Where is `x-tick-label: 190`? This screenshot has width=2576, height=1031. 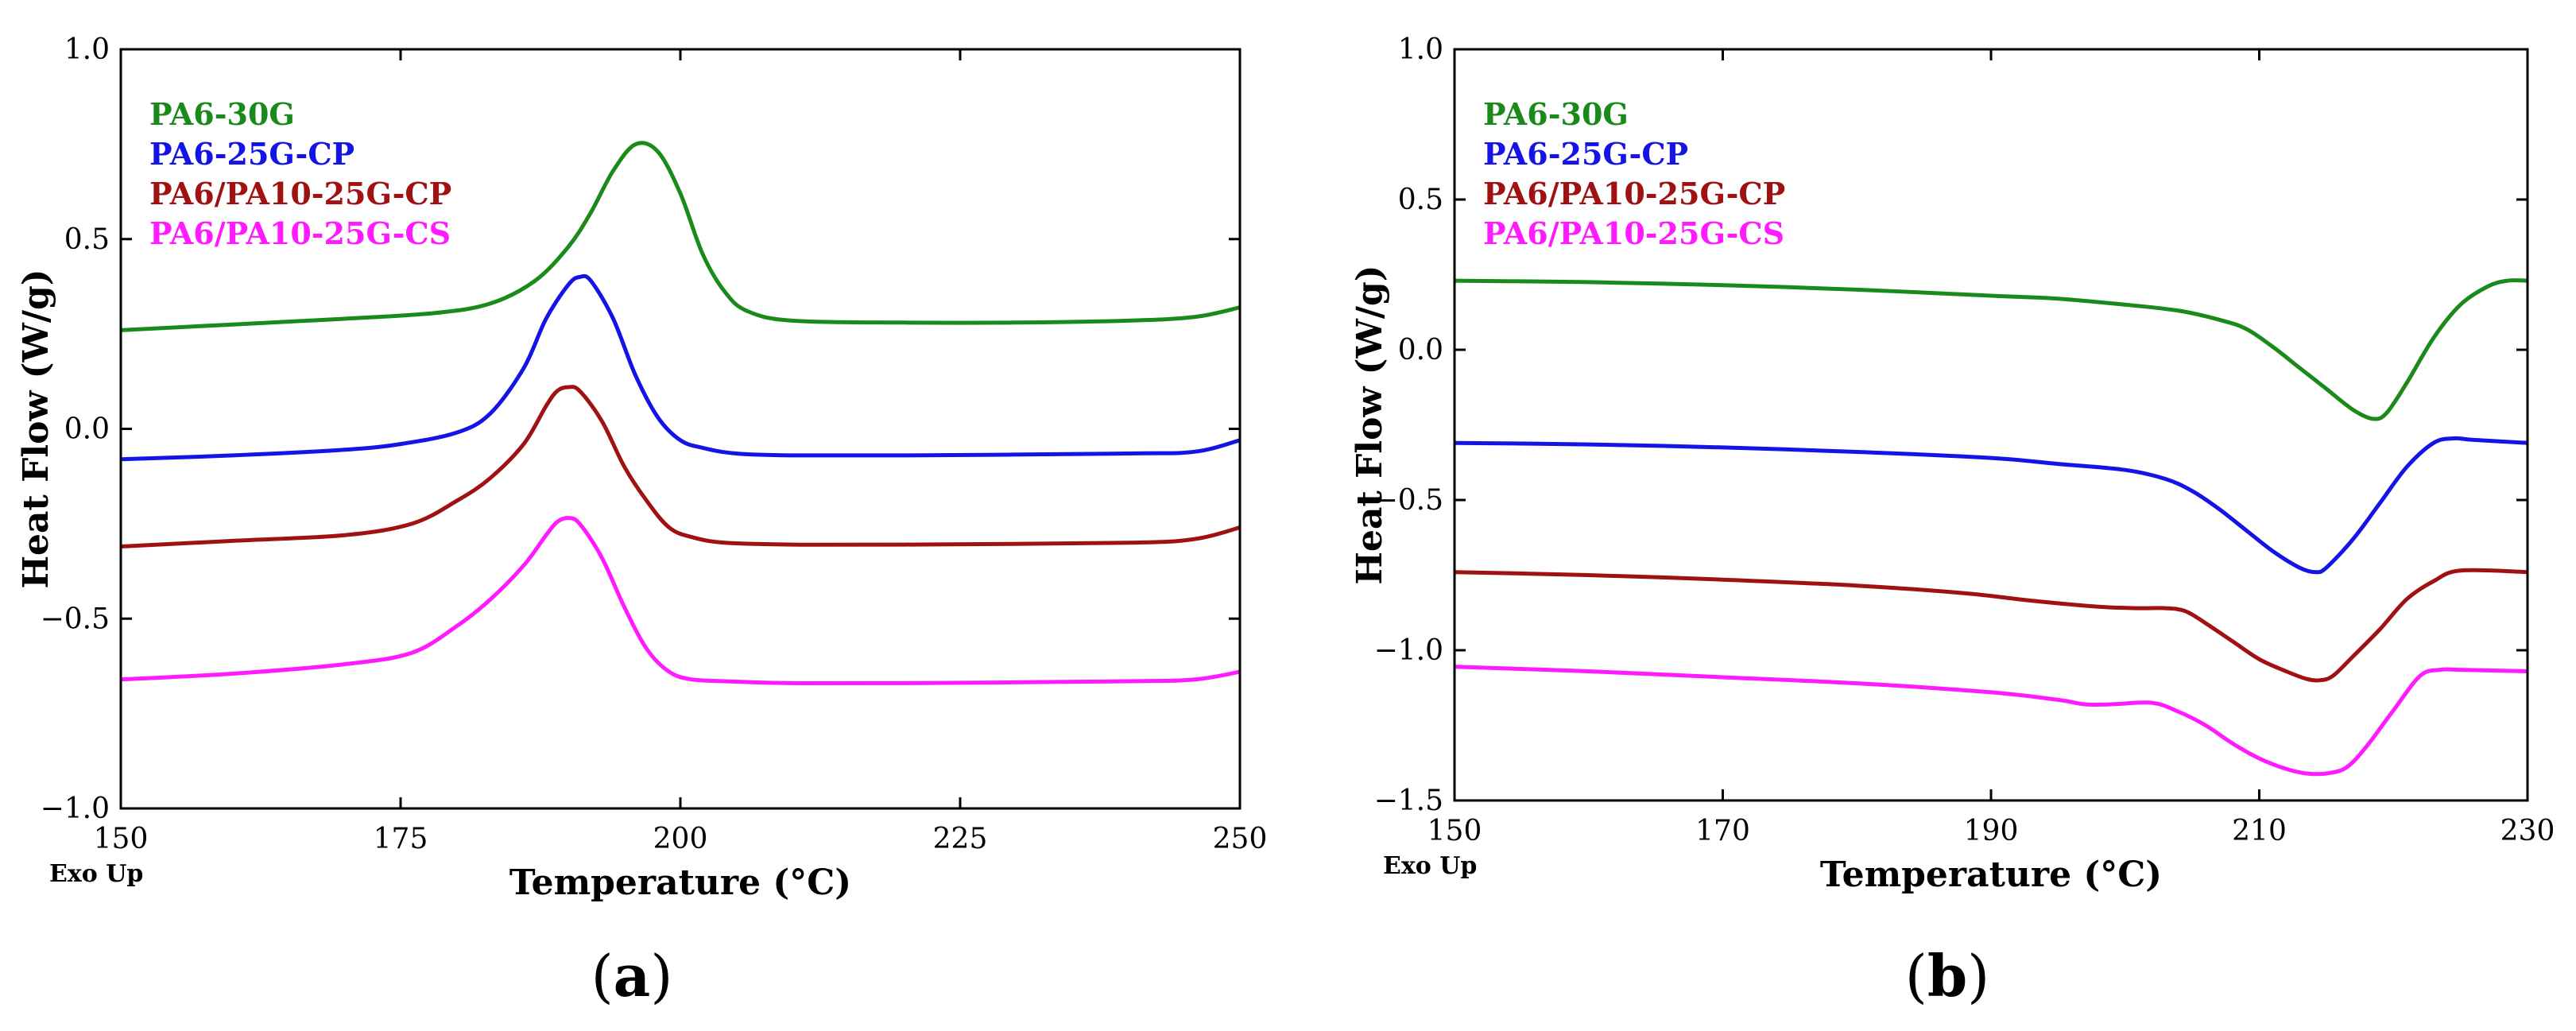
x-tick-label: 190 is located at coordinates (1991, 831).